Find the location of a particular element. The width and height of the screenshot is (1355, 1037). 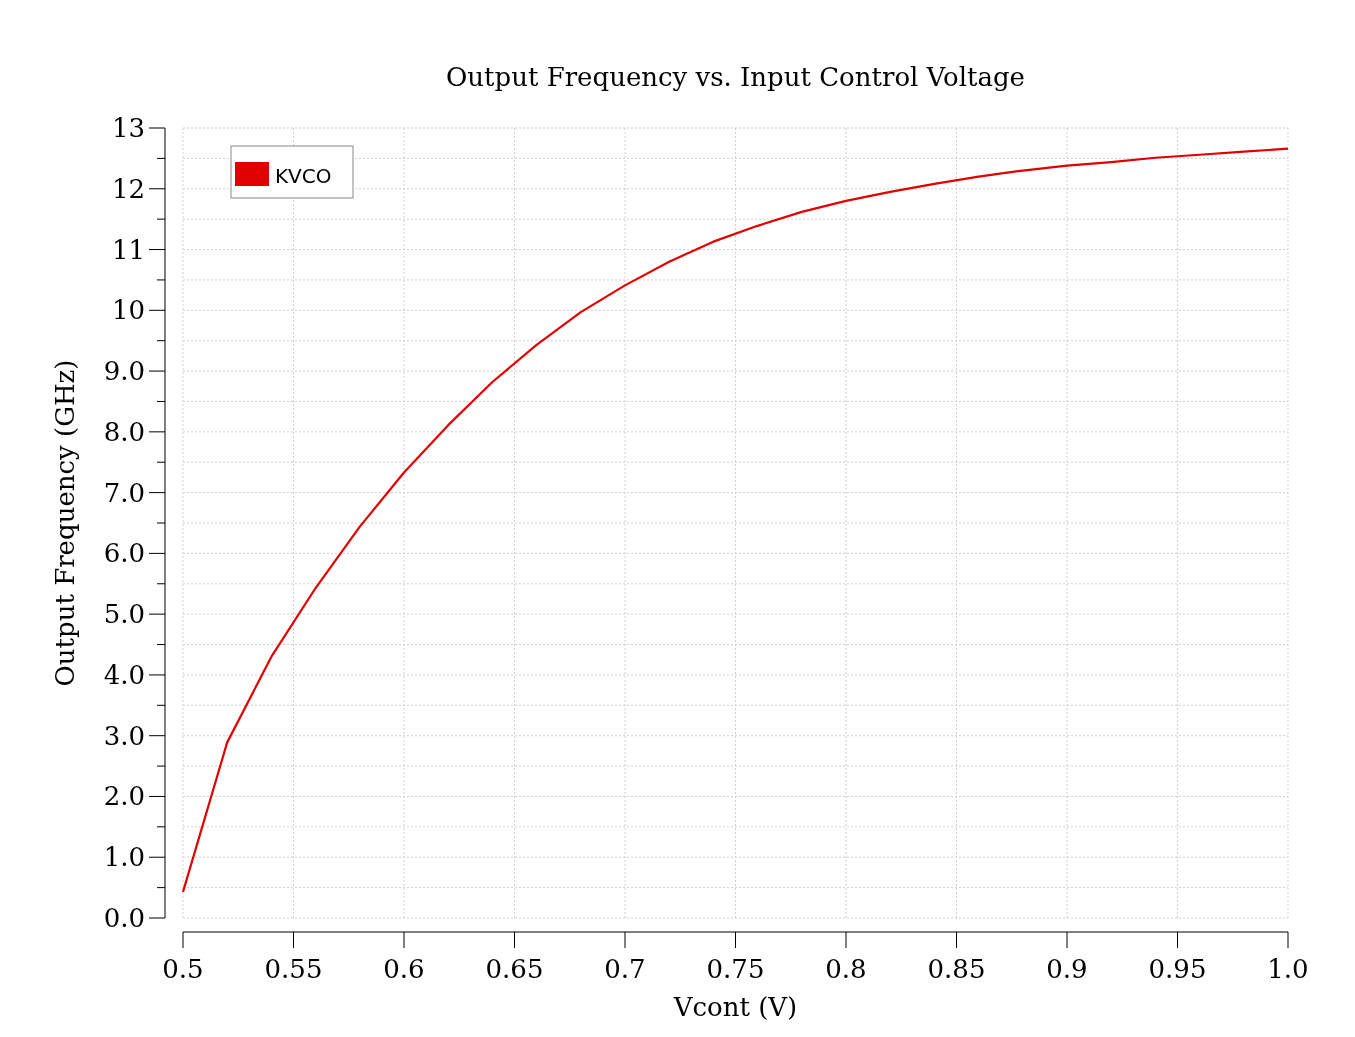

y-tick-label: 4.0 is located at coordinates (124, 674).